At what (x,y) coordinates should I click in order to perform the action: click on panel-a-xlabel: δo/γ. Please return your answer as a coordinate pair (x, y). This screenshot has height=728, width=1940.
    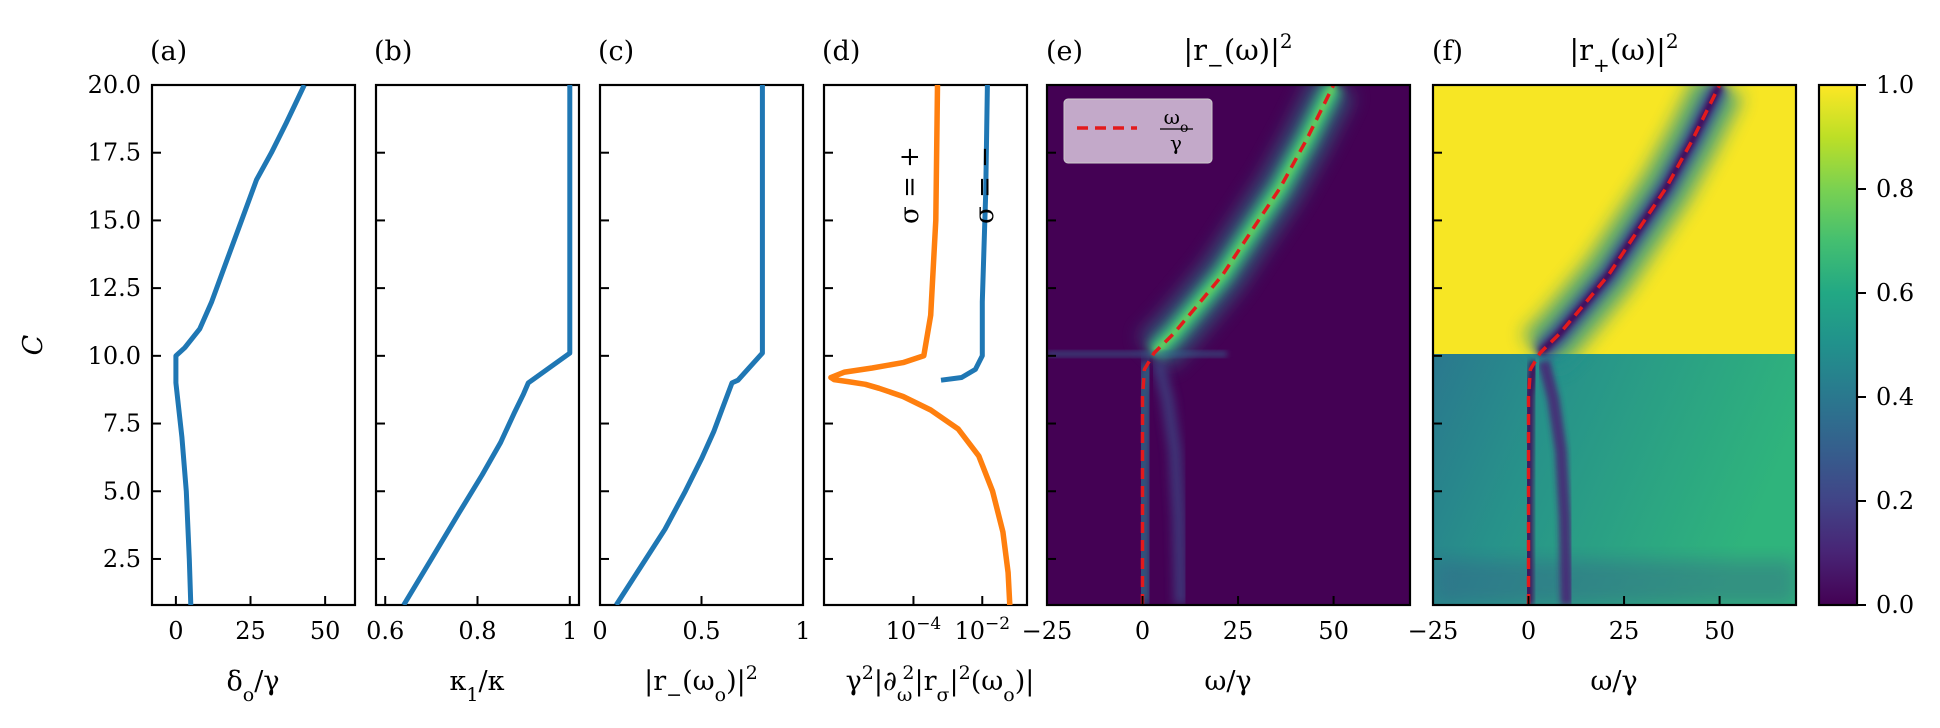
    Looking at the image, I should click on (253, 686).